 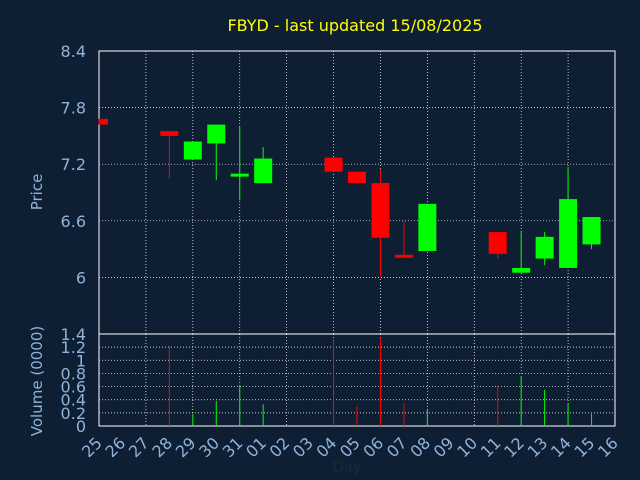 I want to click on volume-tick-label: 0, so click(x=81, y=426).